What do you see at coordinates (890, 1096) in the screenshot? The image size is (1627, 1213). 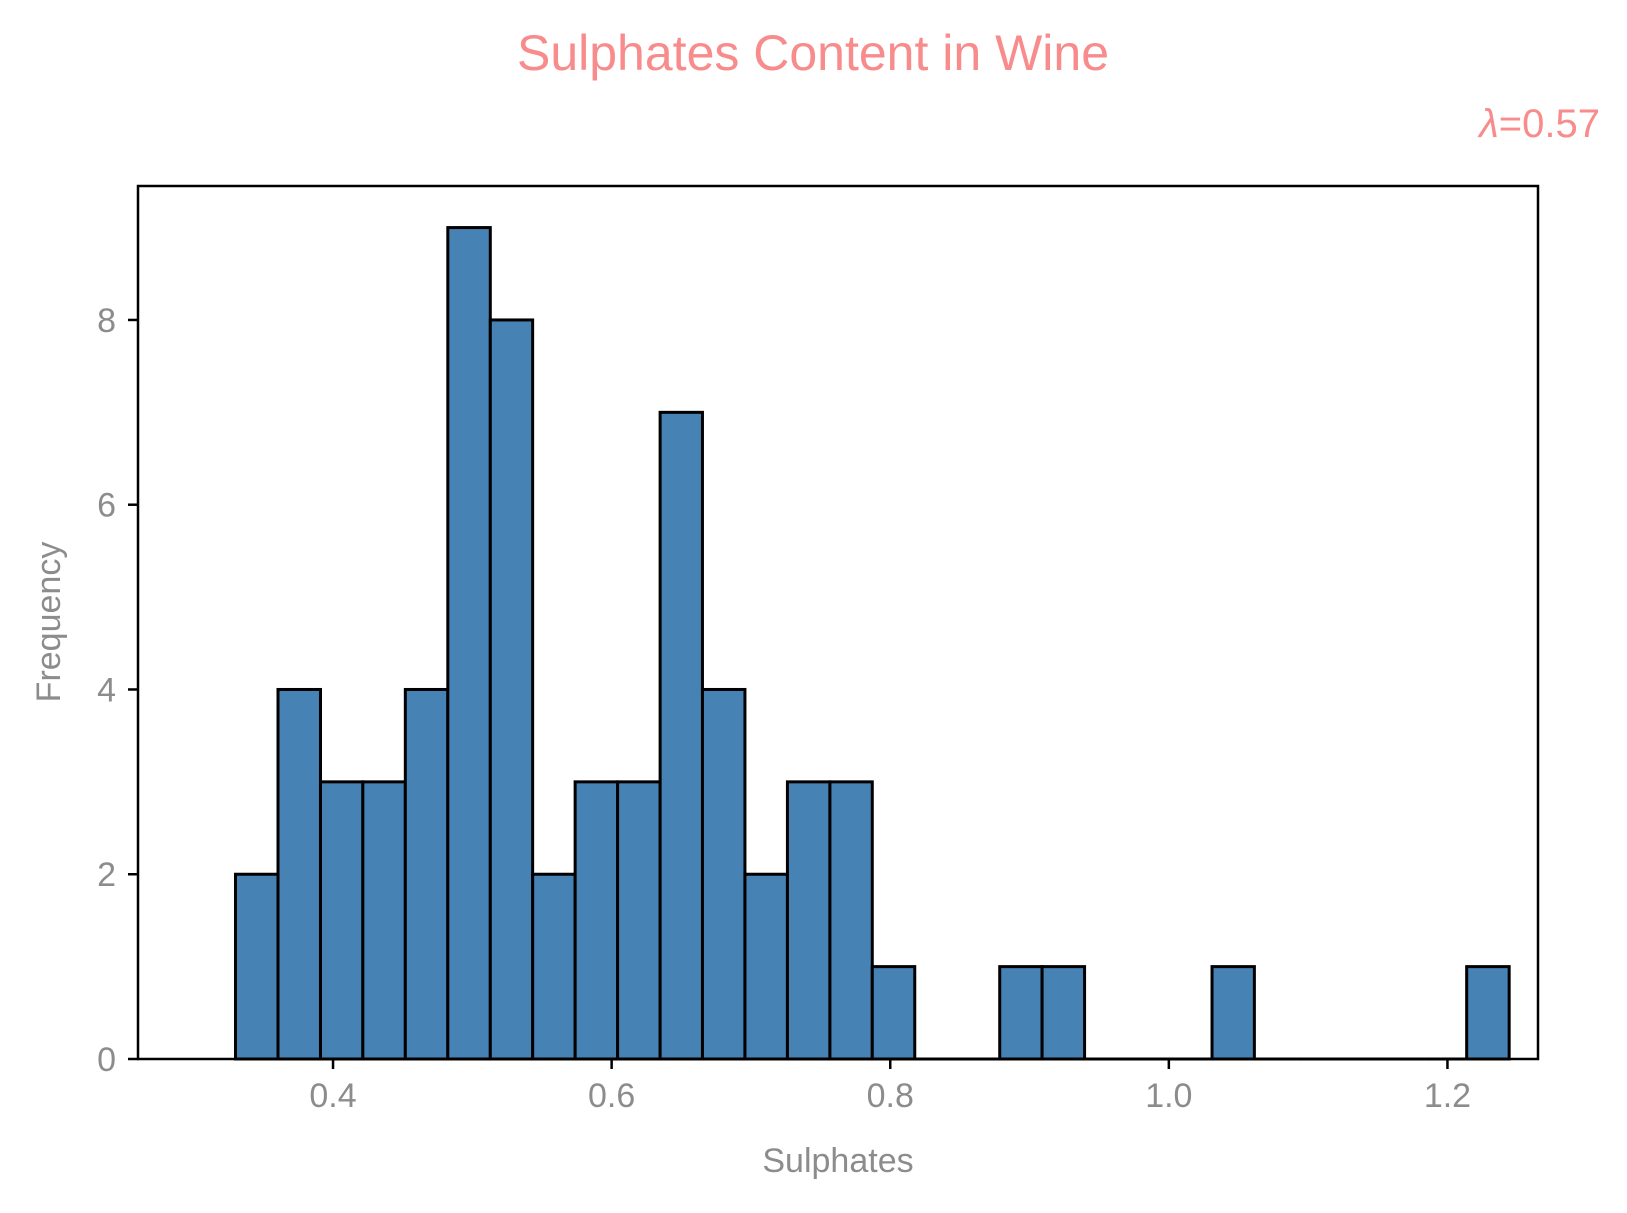 I see `x-tick-label: 0.8` at bounding box center [890, 1096].